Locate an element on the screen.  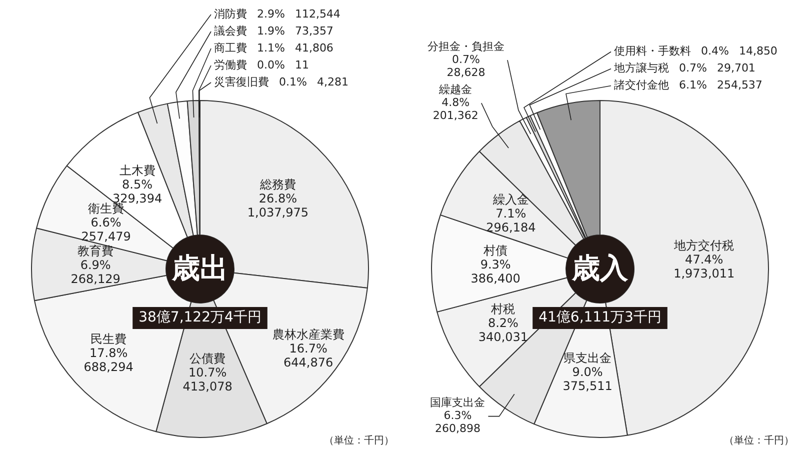
text: 28,628 is located at coordinates (466, 72).